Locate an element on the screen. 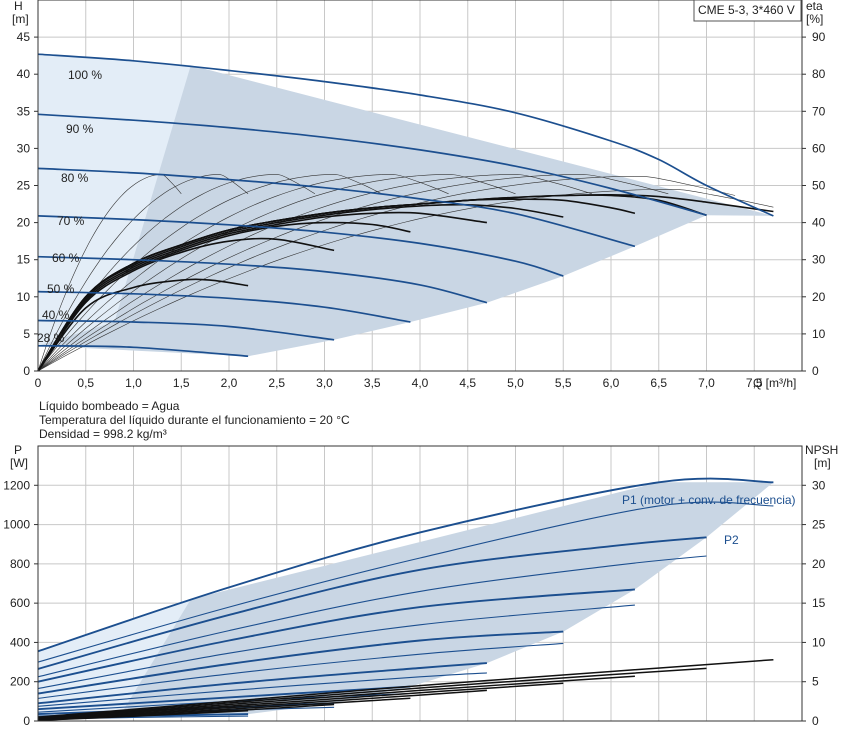 The height and width of the screenshot is (742, 847). q-tick-label: 0,5 is located at coordinates (85, 383).